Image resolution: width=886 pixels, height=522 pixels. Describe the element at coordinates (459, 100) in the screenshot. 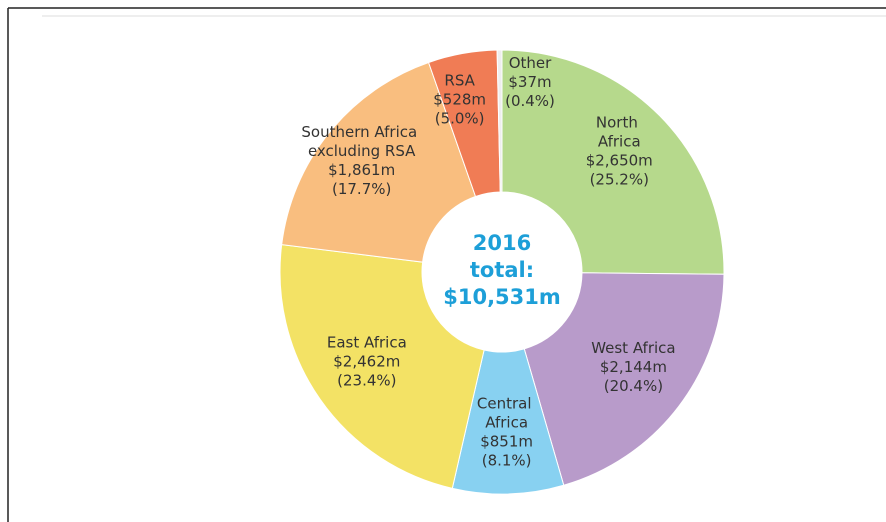

I see `value-label: $528m` at that location.